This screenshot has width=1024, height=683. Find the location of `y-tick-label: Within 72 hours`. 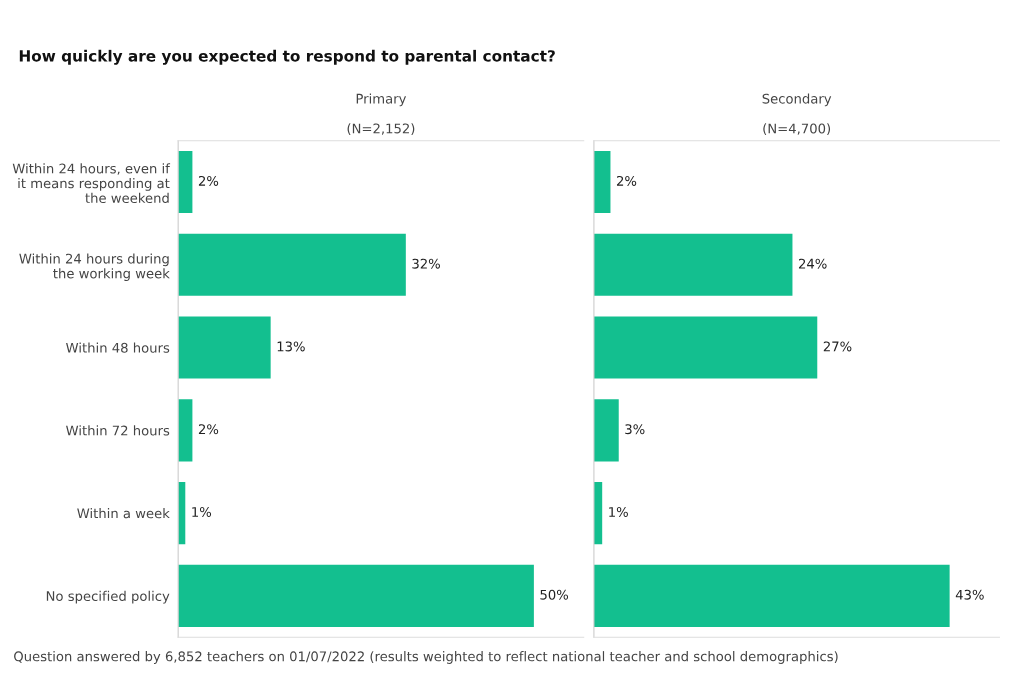

y-tick-label: Within 72 hours is located at coordinates (118, 430).